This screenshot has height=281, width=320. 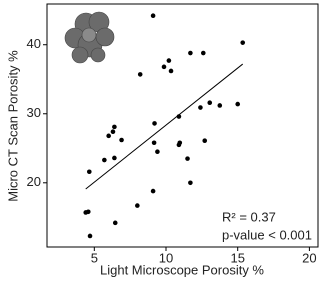 I want to click on specimen-icon, so click(x=89, y=37).